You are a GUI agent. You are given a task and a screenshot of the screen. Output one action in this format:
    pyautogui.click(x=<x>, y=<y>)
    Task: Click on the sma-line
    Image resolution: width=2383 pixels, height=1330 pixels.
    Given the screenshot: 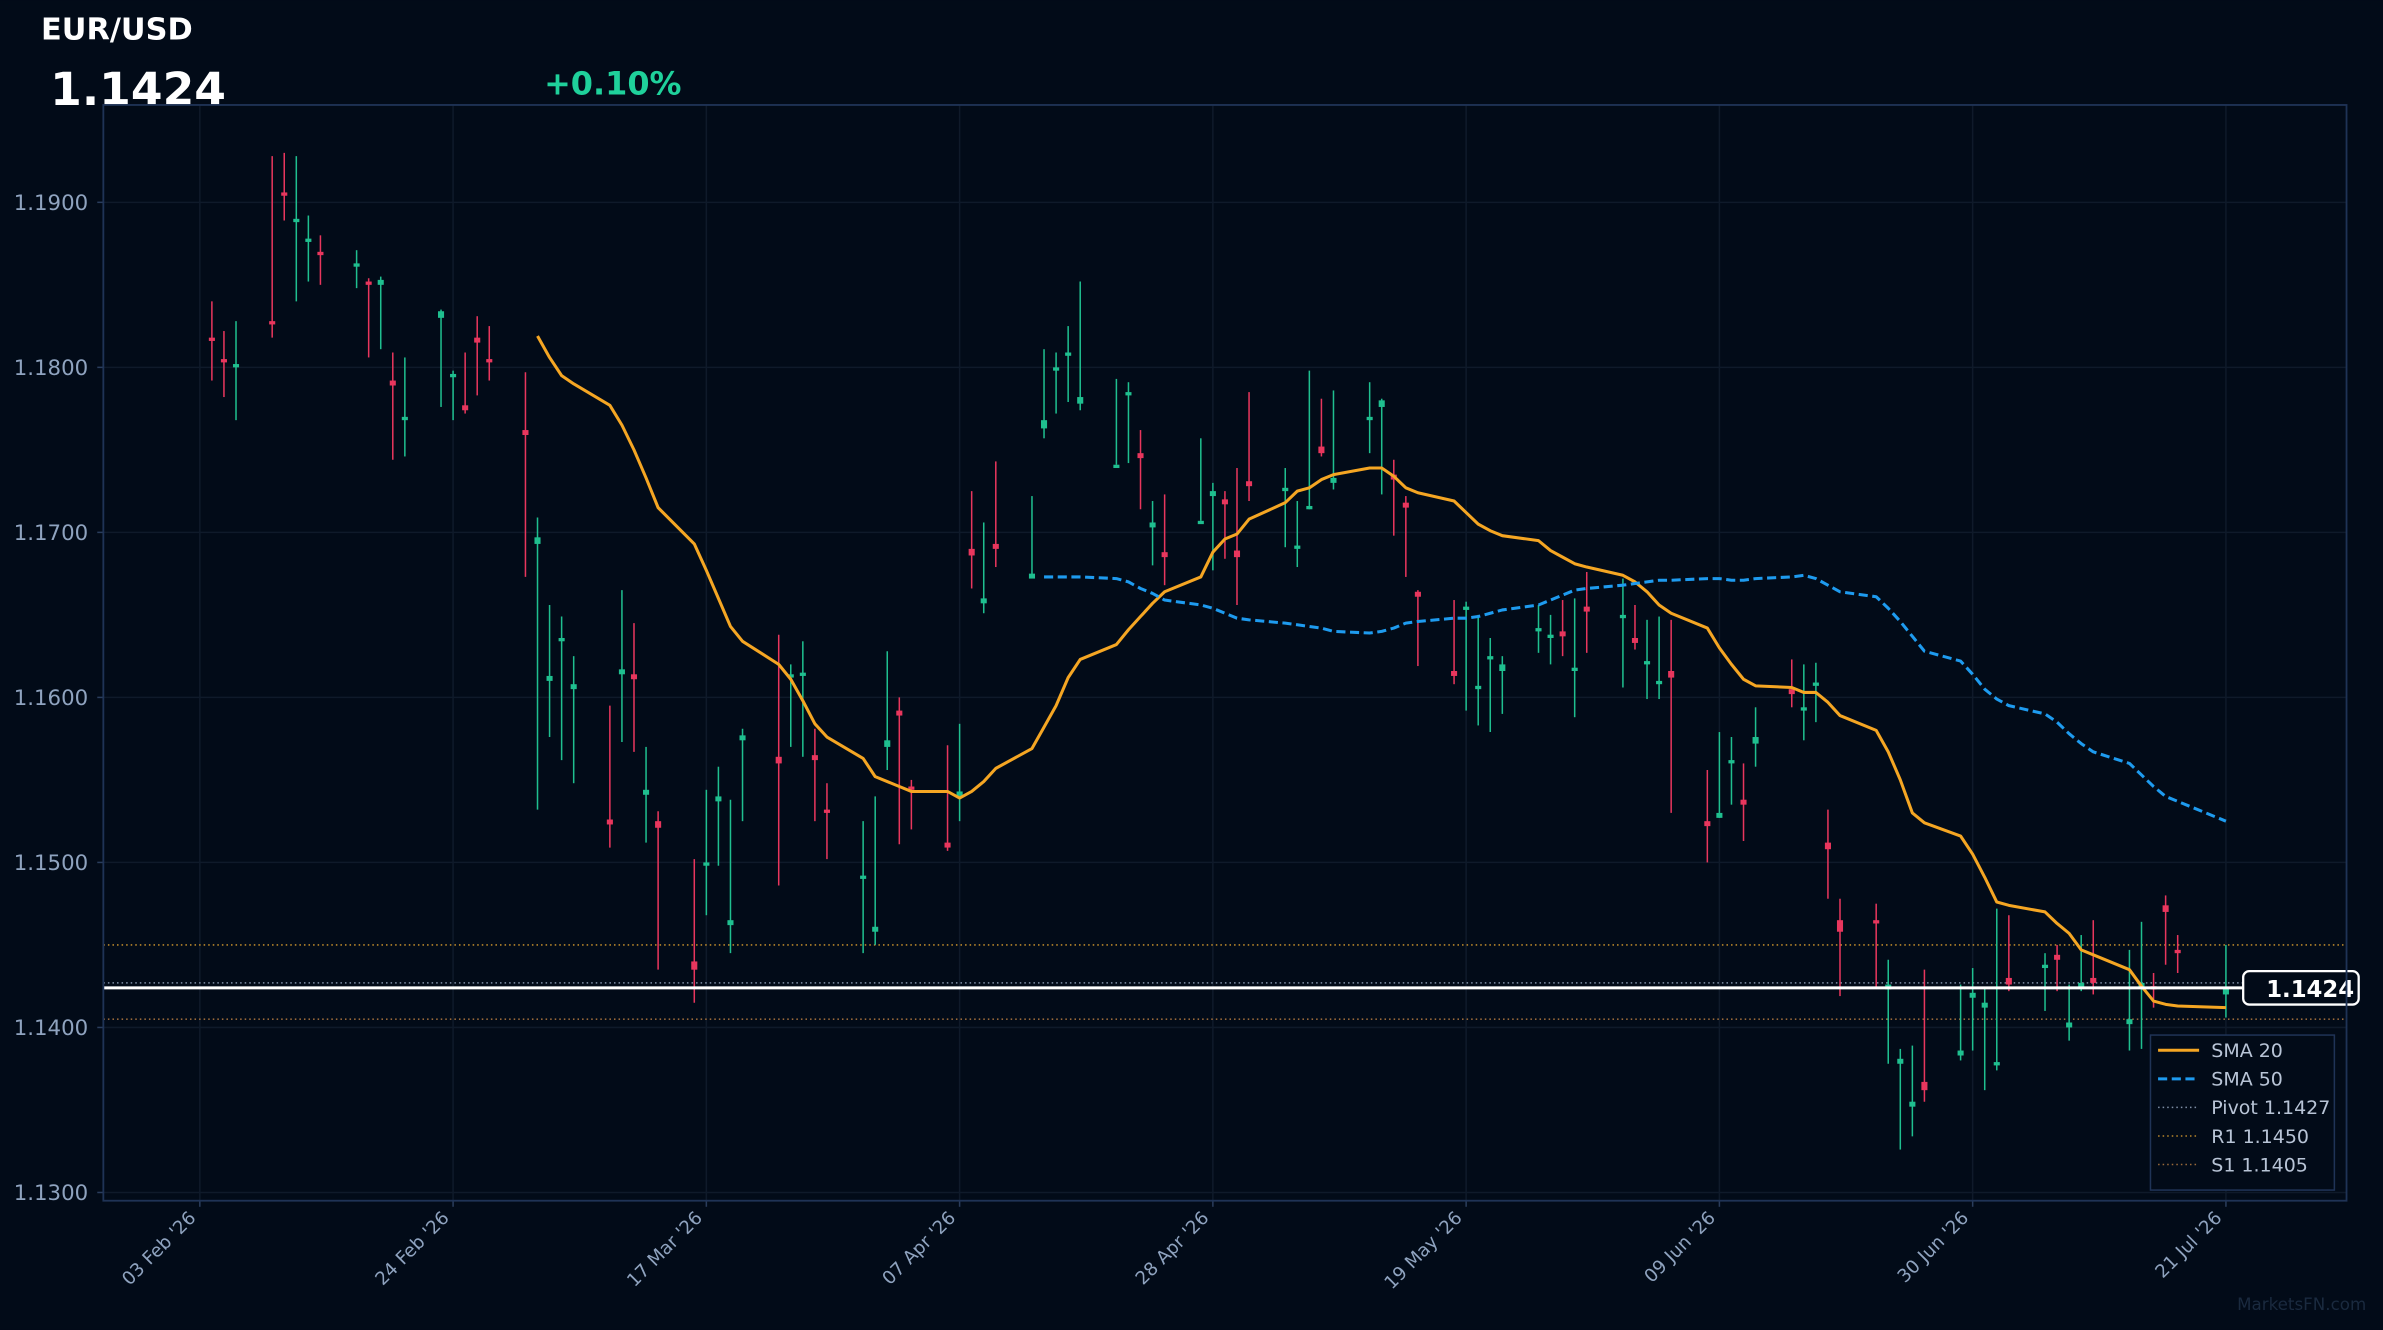 What is the action you would take?
    pyautogui.click(x=1635, y=698)
    